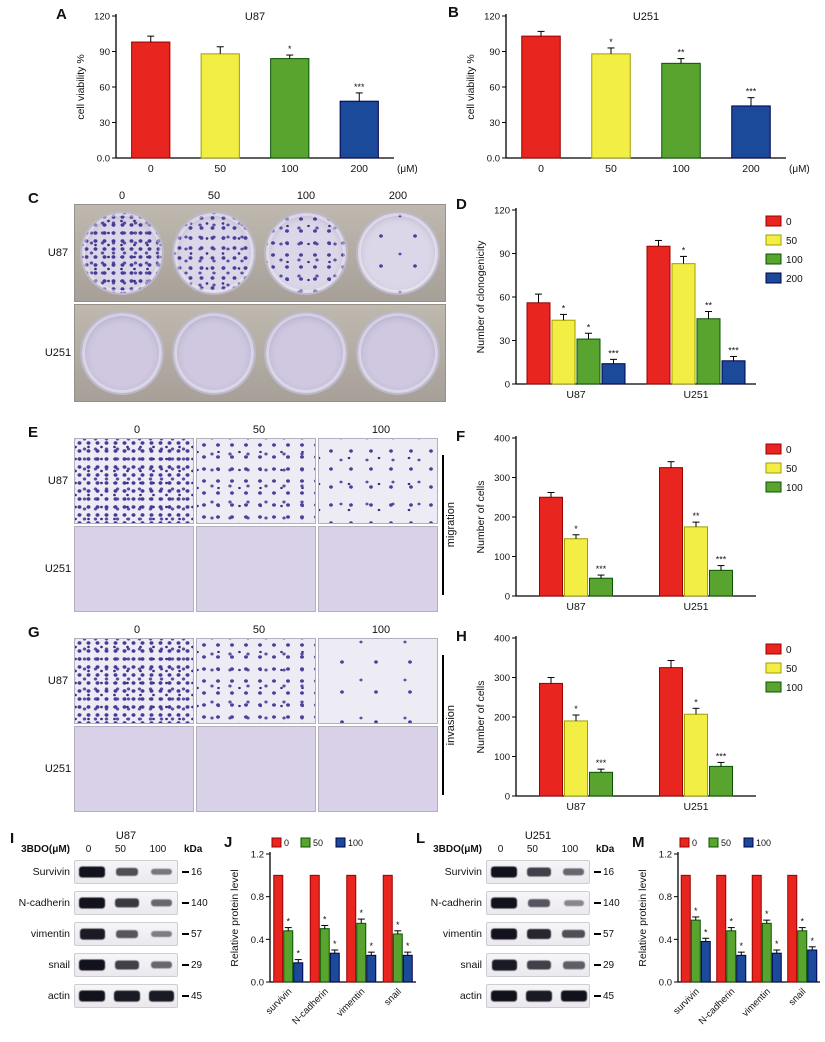 The height and width of the screenshot is (1042, 825). Describe the element at coordinates (199, 903) in the screenshot. I see `kda-value: 140` at that location.